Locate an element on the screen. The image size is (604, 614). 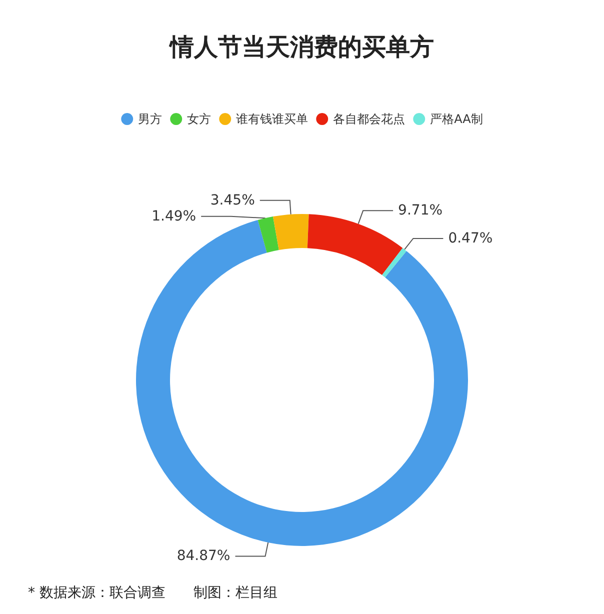
chart-title: 情人节当天消费的买单方 is located at coordinates (301, 47).